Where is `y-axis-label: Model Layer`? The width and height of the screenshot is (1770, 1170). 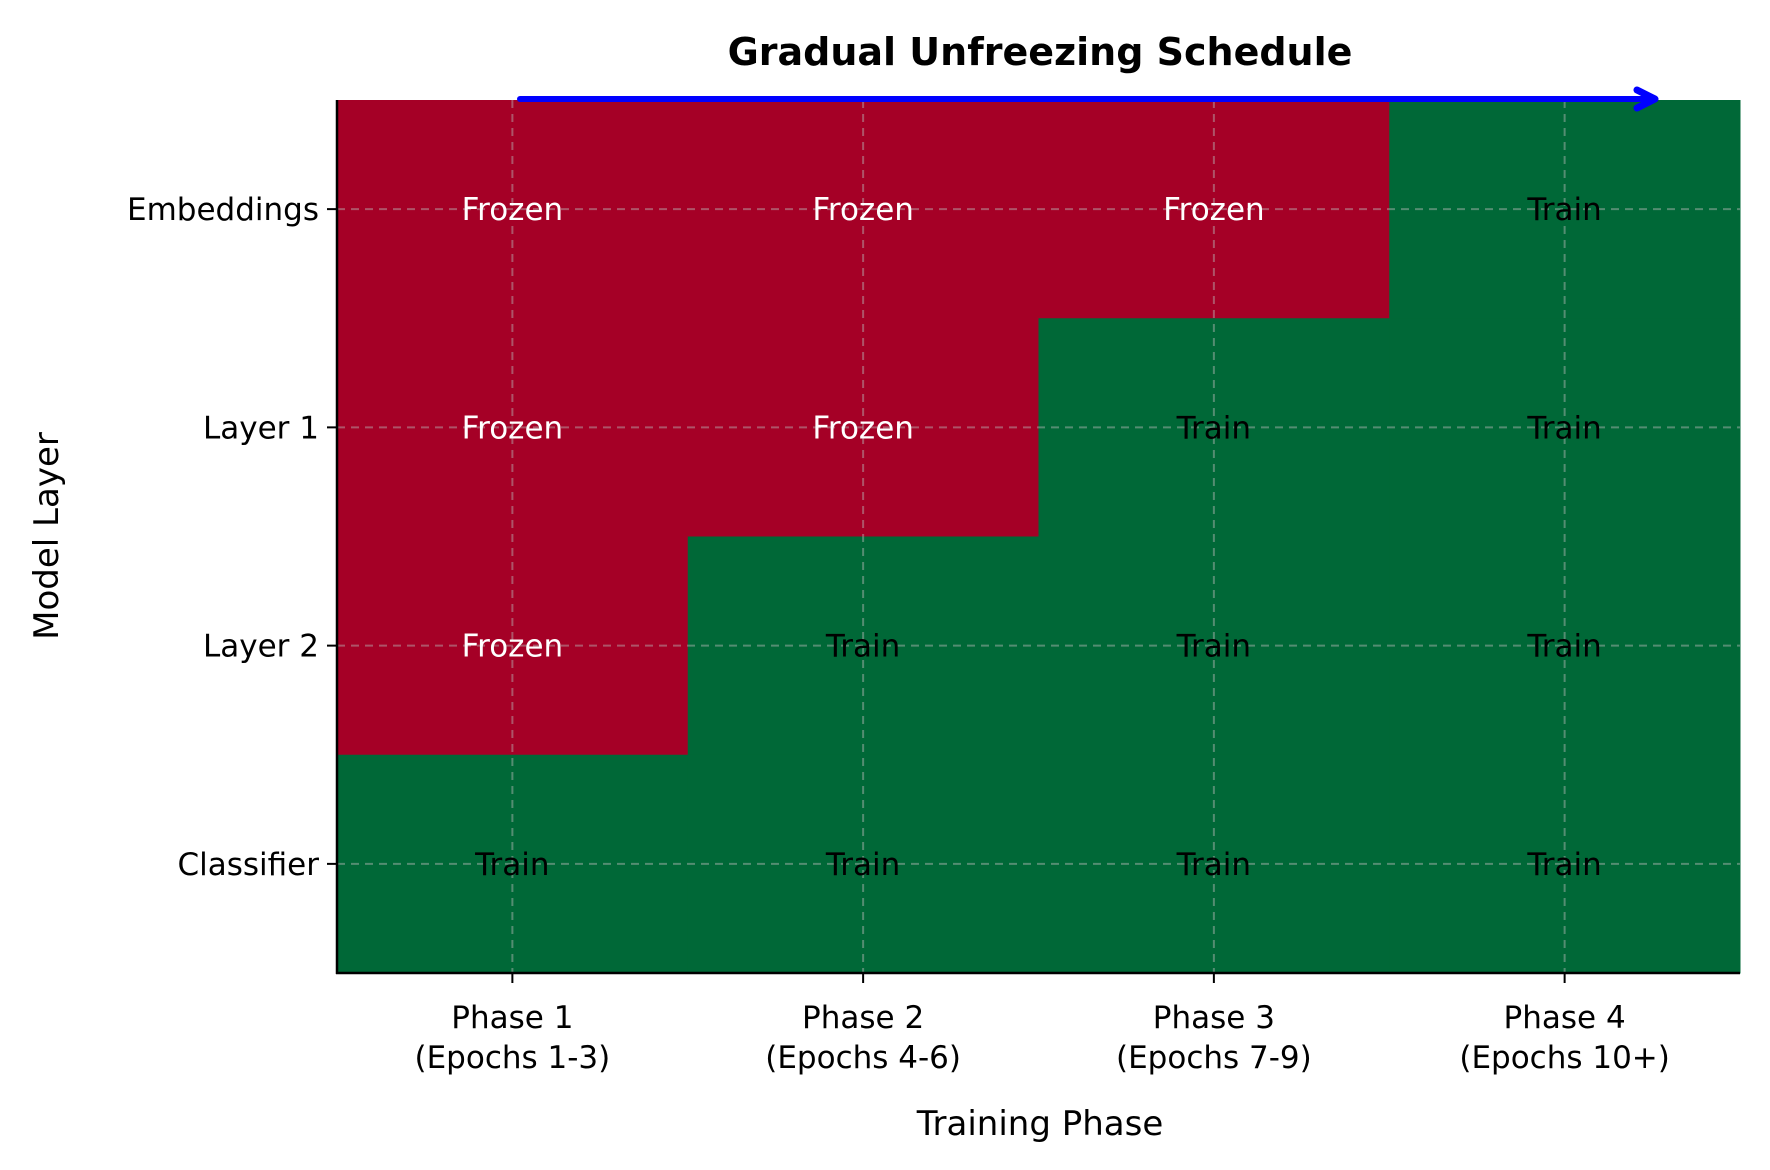
y-axis-label: Model Layer is located at coordinates (47, 536).